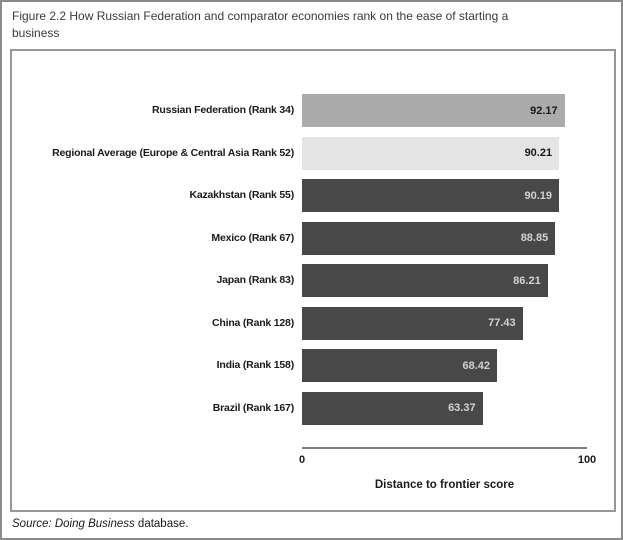 The image size is (623, 540). I want to click on bar-row: Kazakhstan (Rank 55) 90.19, so click(313, 200).